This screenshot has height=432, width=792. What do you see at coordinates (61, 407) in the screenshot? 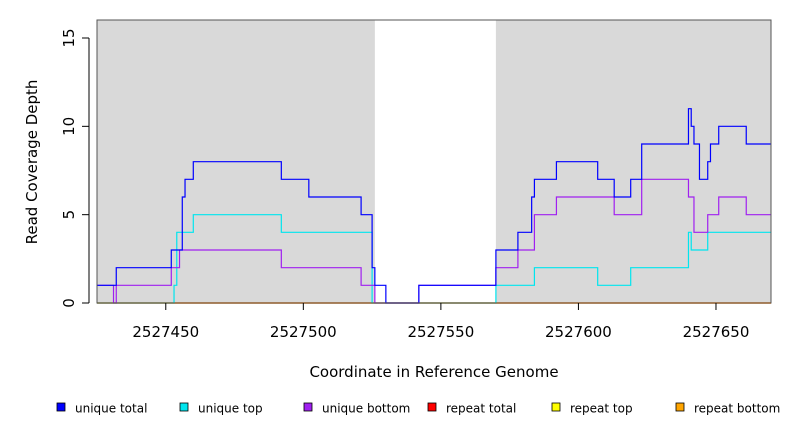
I see `legend-swatch-unique-total` at bounding box center [61, 407].